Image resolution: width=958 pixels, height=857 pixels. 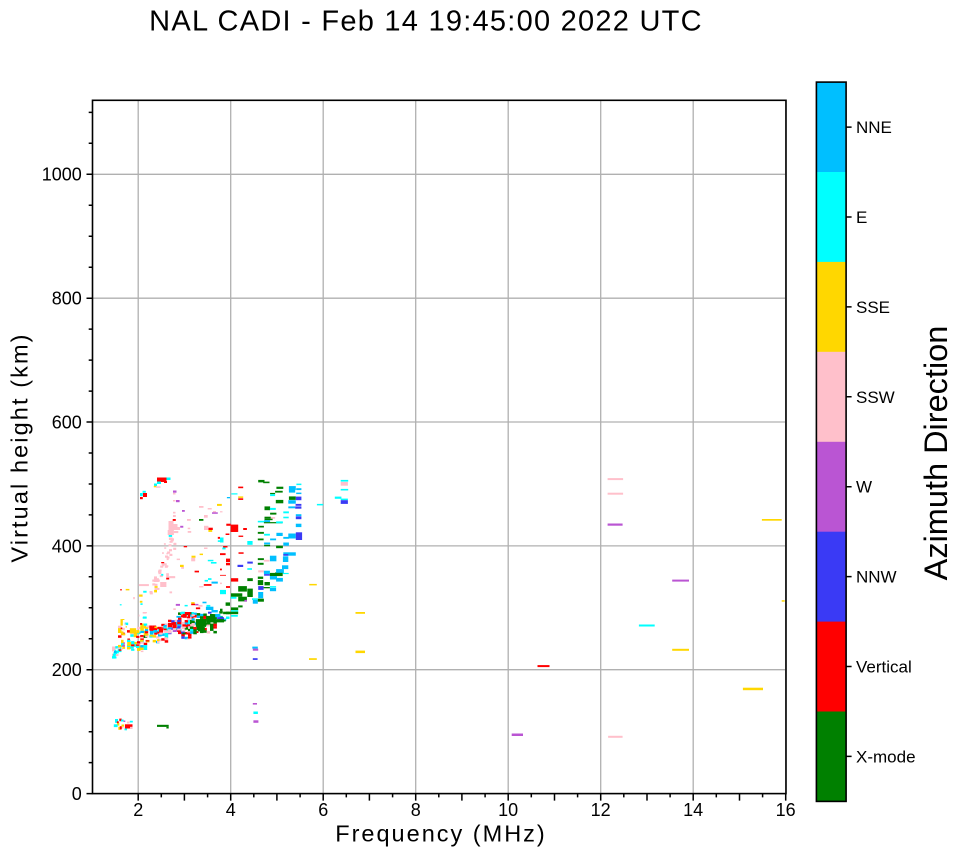 I want to click on svg-text: Vertical, so click(x=884, y=667).